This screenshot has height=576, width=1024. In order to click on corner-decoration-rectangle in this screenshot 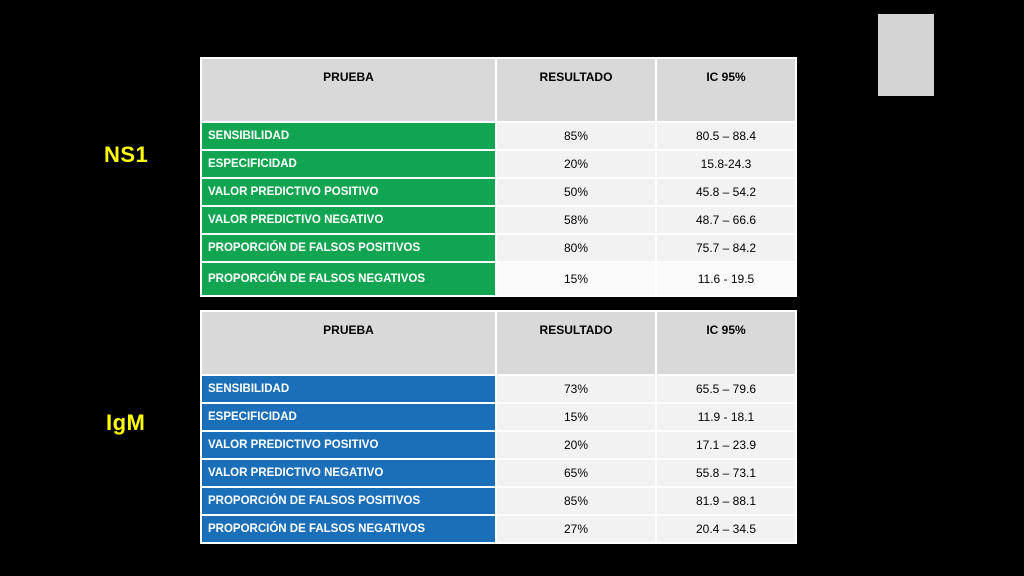, I will do `click(906, 55)`.